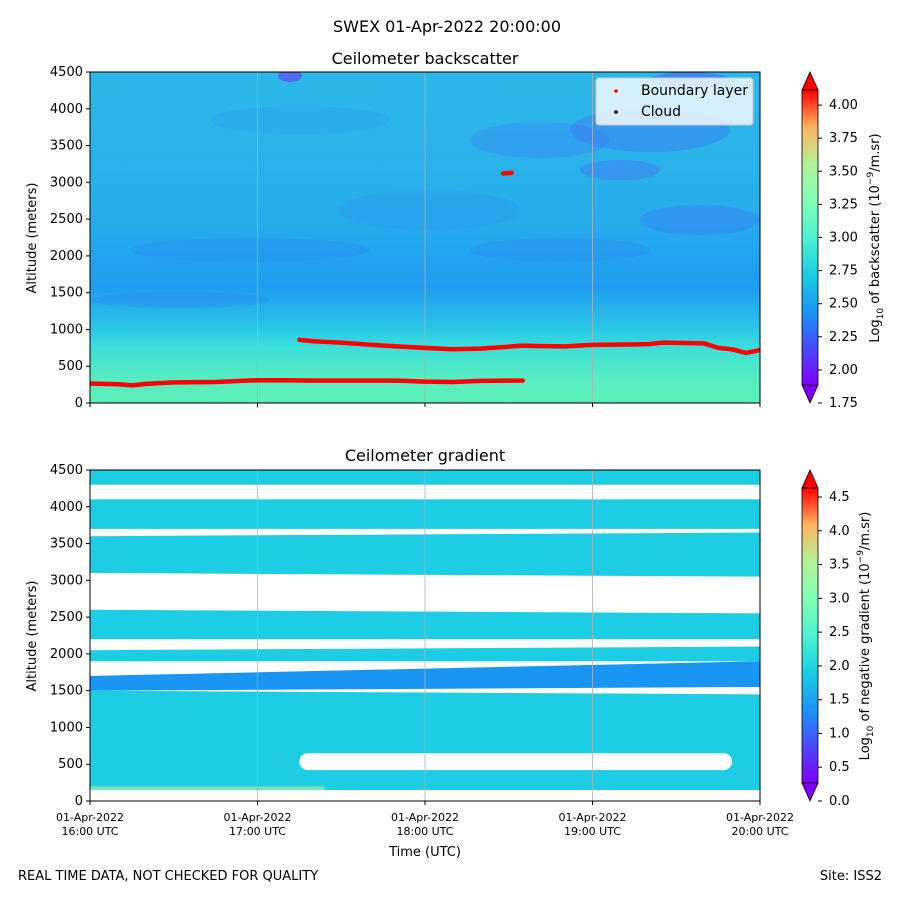 The height and width of the screenshot is (904, 900). I want to click on colorbar-tick-label: 2.50, so click(843, 304).